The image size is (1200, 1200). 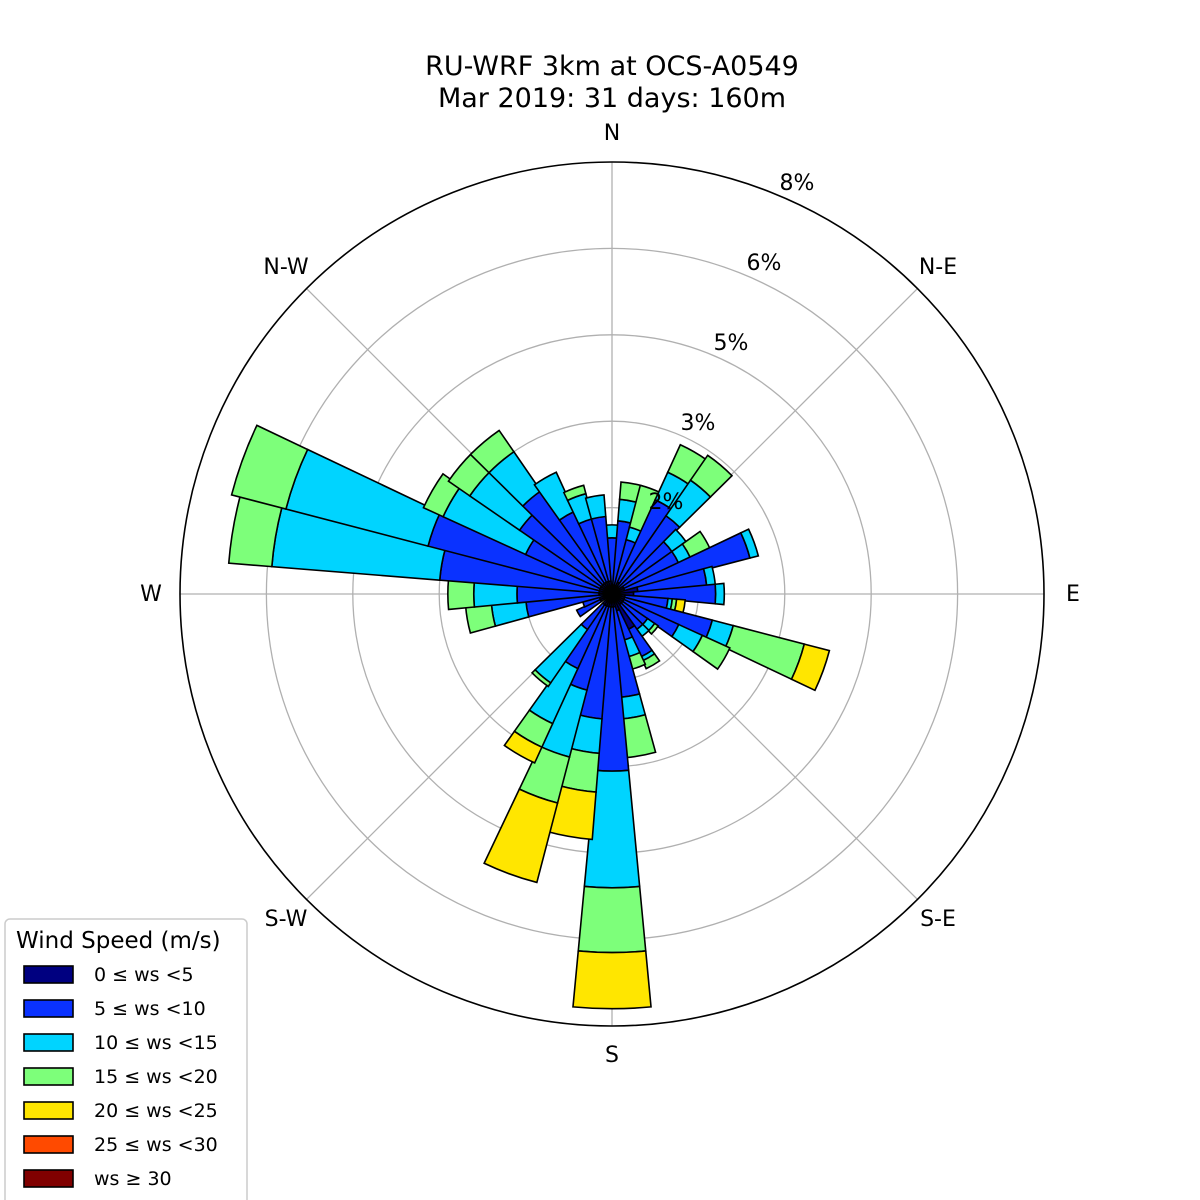 What do you see at coordinates (151, 594) in the screenshot?
I see `direction-label-w: W` at bounding box center [151, 594].